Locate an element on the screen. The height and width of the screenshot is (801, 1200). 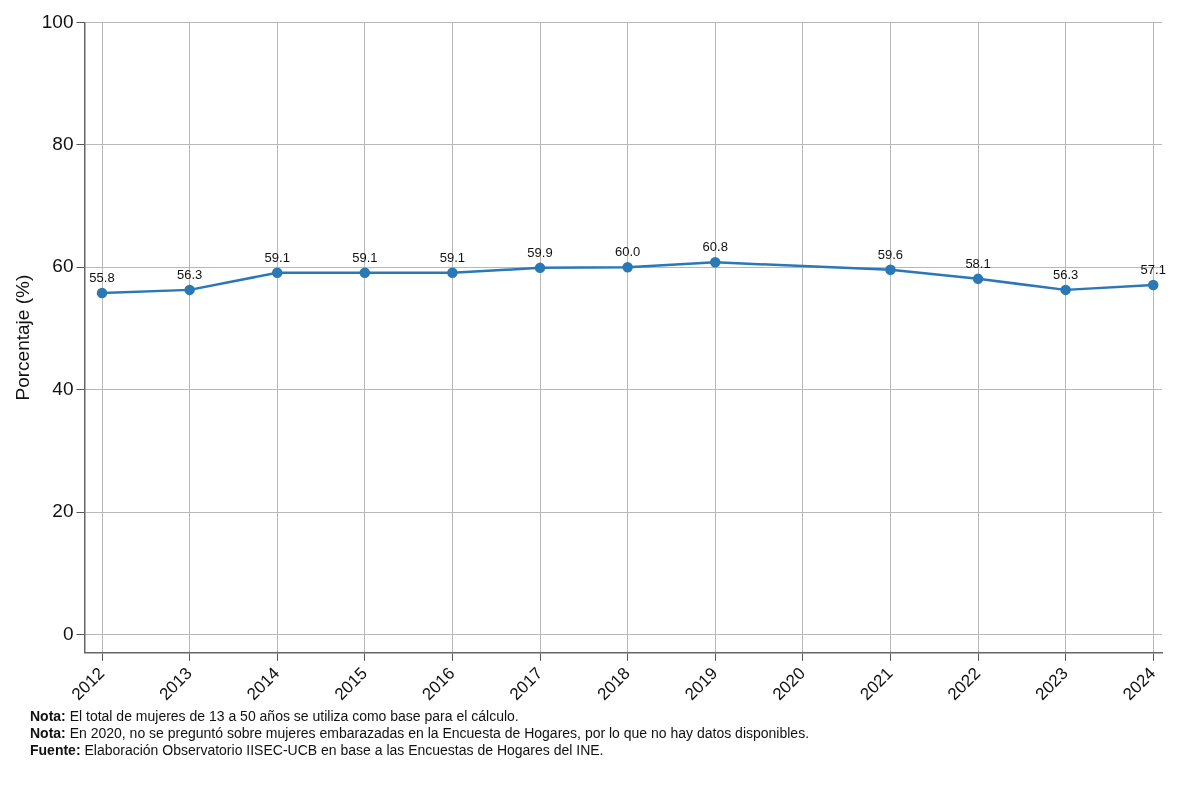
text: Nota: En 2020, no se preguntó sobre mujeres embarazadas en la Encuesta de Hogares, por lo que no hay datos disponibles. is located at coordinates (420, 733).